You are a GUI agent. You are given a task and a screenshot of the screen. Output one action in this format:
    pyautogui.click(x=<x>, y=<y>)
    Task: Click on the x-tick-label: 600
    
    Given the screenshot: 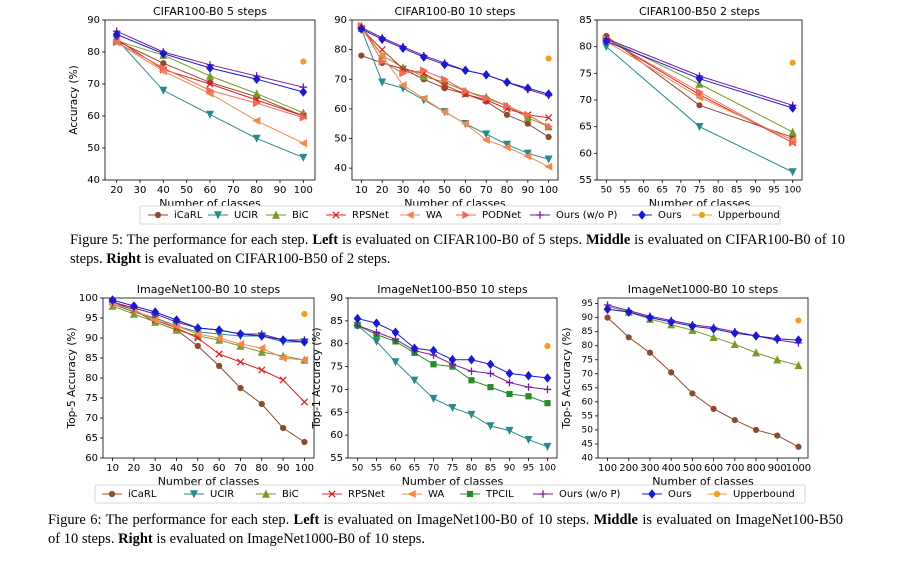 What is the action you would take?
    pyautogui.click(x=713, y=468)
    